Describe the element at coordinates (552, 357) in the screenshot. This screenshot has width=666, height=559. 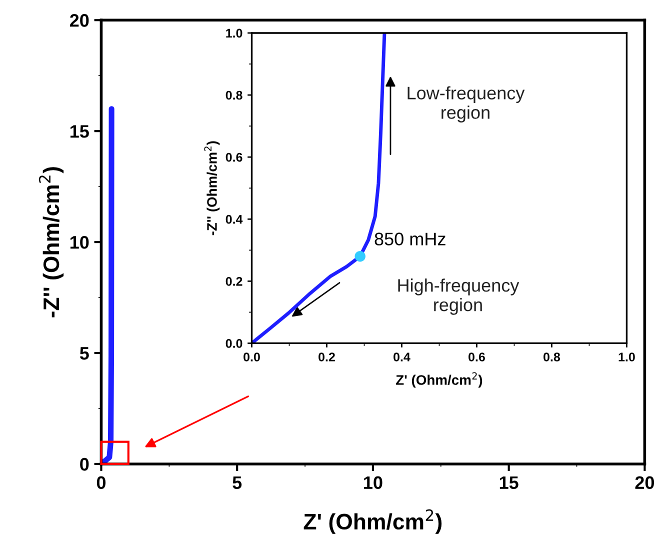
I see `x-tick-label: 0.8` at that location.